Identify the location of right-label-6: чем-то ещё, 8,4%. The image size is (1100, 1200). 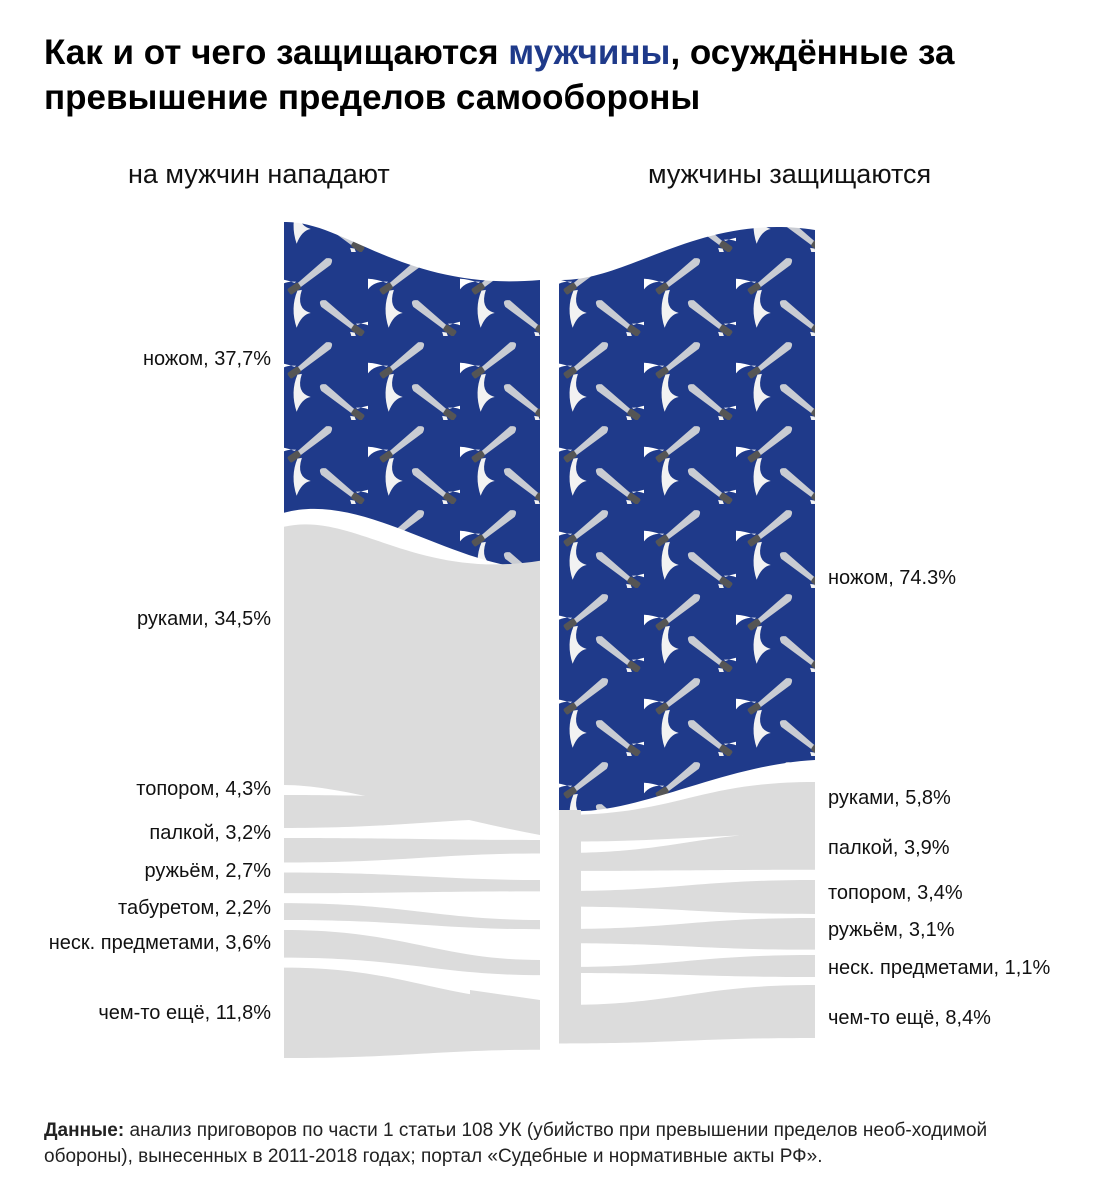
(909, 1018).